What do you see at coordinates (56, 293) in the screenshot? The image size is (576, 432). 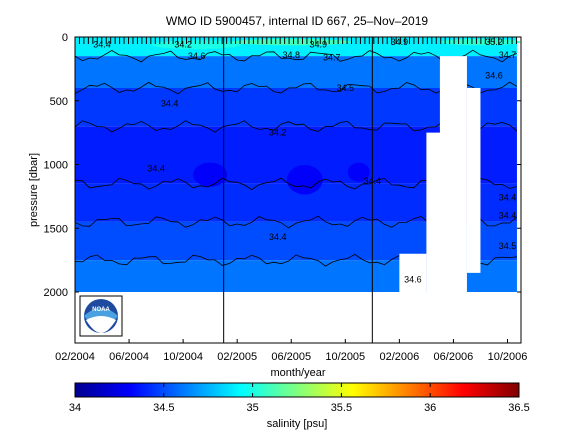 I see `y-tick-label: 2000` at bounding box center [56, 293].